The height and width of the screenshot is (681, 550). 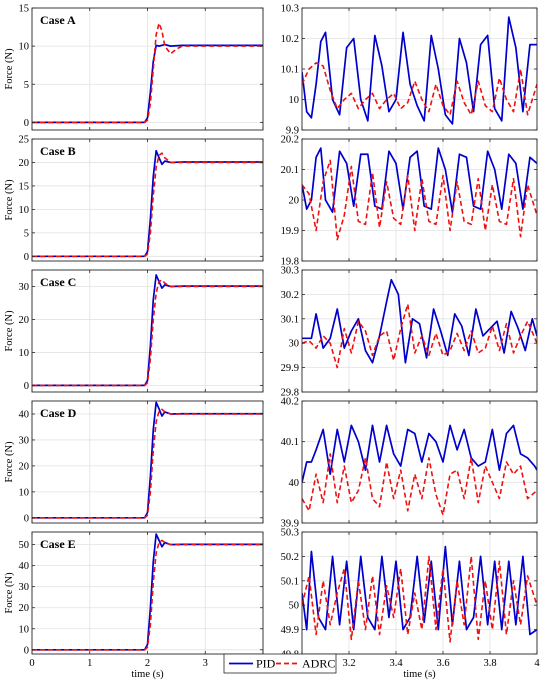 What do you see at coordinates (290, 368) in the screenshot?
I see `y-tick-label: 29.9` at bounding box center [290, 368].